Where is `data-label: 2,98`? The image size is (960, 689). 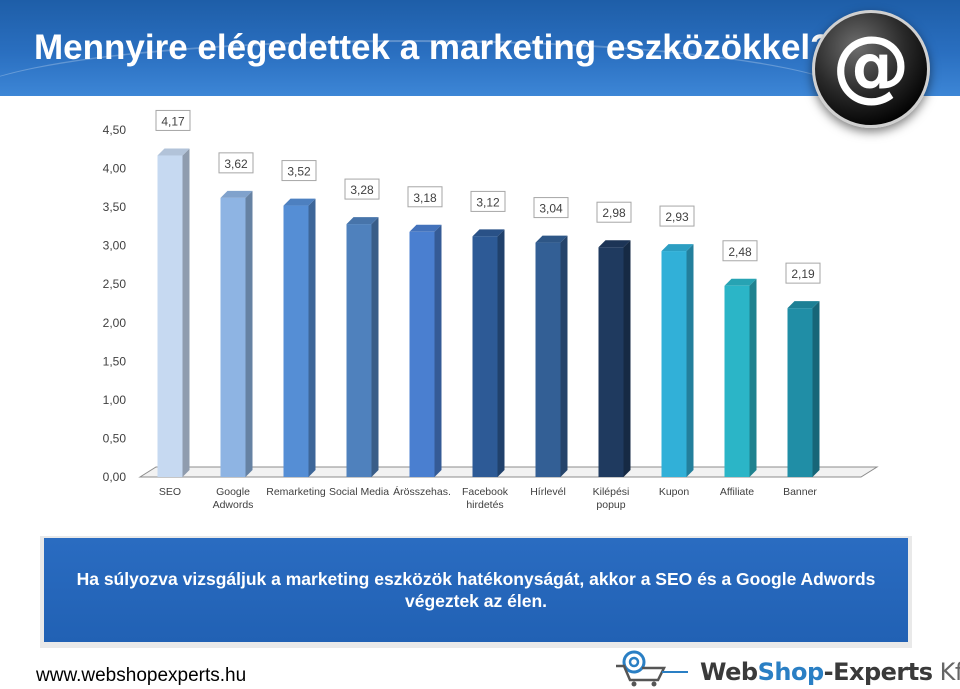
data-label: 2,98 is located at coordinates (614, 213).